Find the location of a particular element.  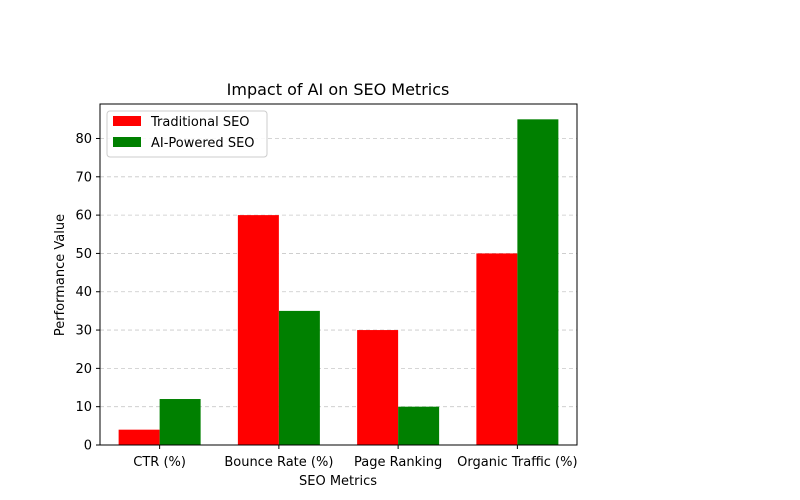

legend: Traditional SEO AI-Powered SEO is located at coordinates (187, 134).